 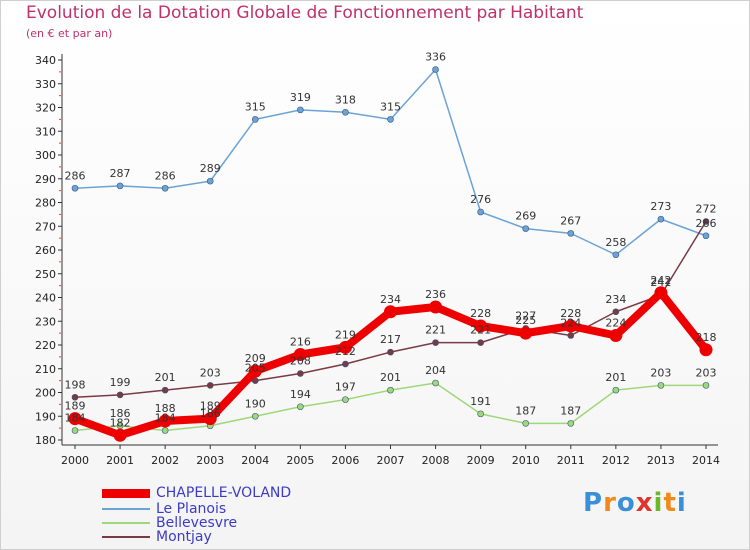 I want to click on proxiti-logo: Proxiti, so click(x=635, y=503).